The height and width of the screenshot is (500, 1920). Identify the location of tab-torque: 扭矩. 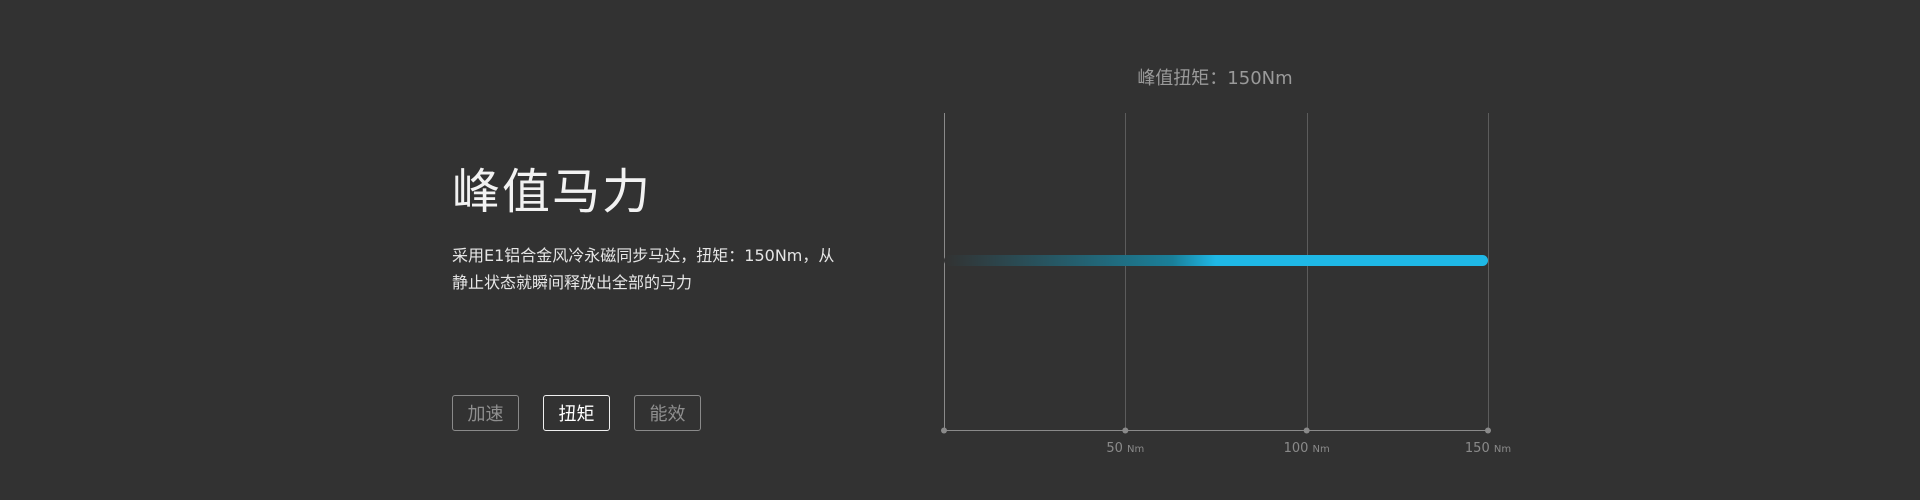
(576, 413).